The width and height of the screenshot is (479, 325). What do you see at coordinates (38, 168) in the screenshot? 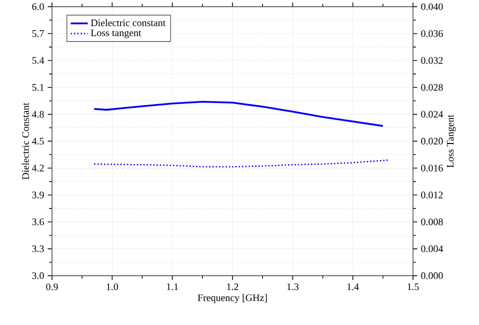
I see `y-tick-label: 4.2` at bounding box center [38, 168].